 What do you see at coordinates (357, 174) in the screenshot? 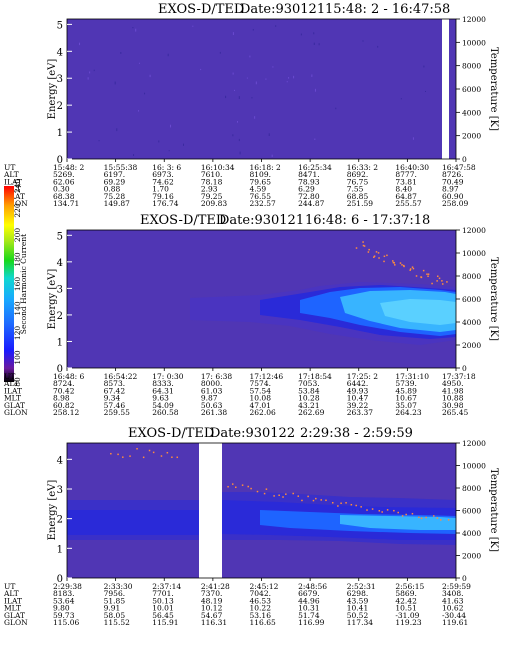
I see `table-cell: 8692.` at bounding box center [357, 174].